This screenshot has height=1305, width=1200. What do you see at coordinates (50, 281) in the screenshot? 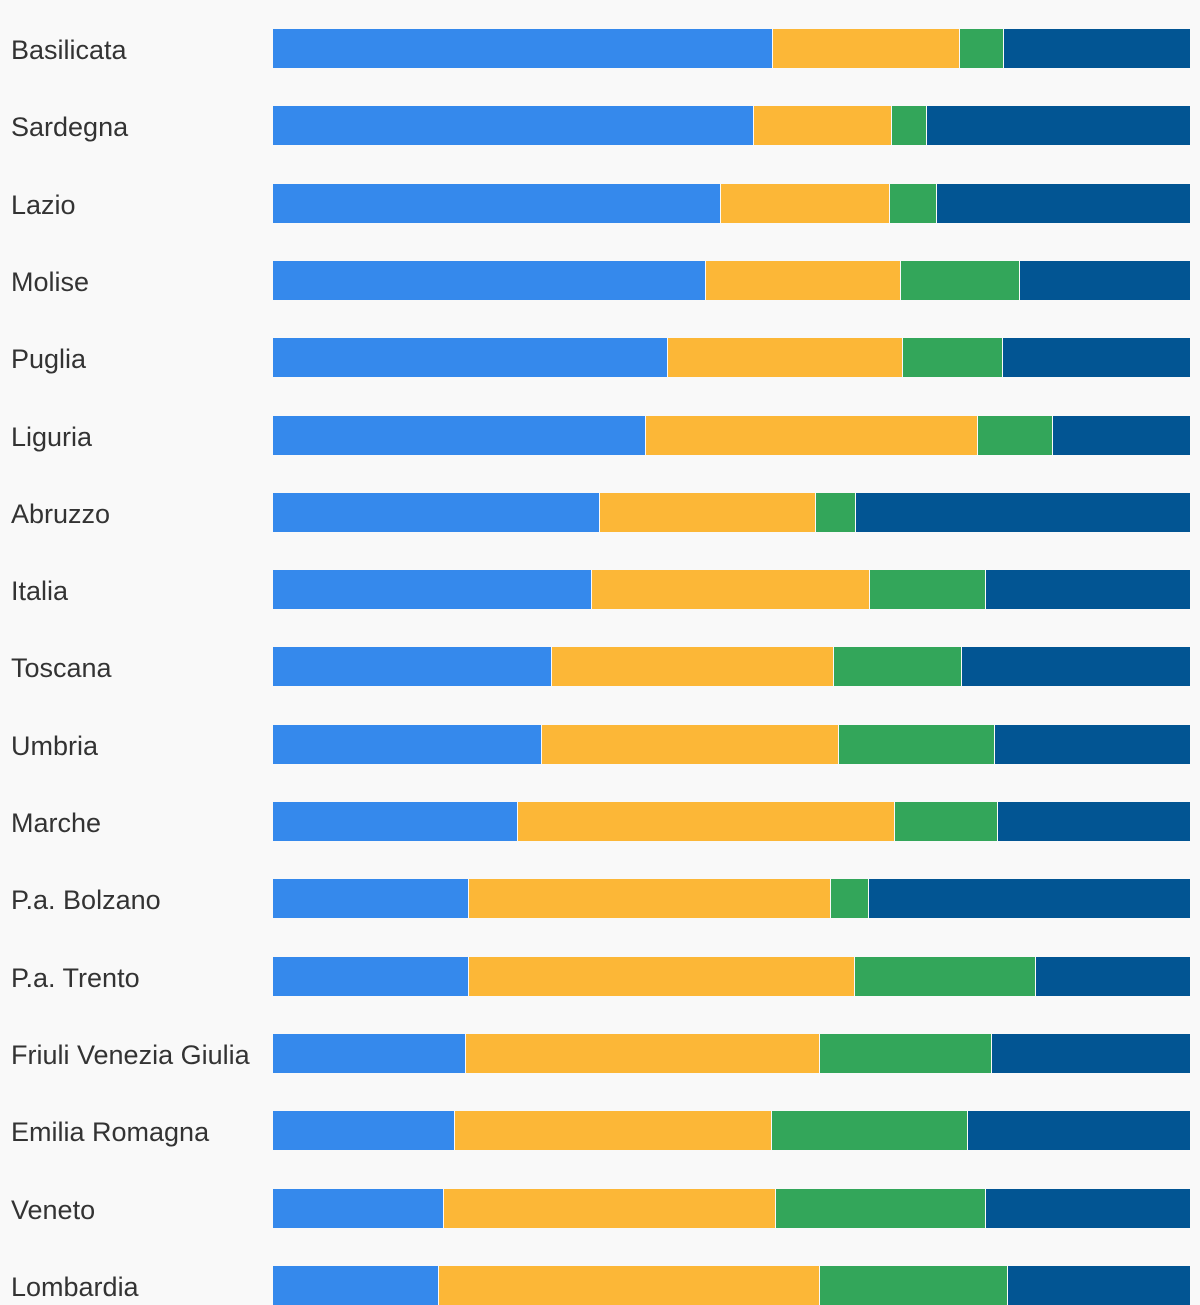
I see `row-label: Molise` at bounding box center [50, 281].